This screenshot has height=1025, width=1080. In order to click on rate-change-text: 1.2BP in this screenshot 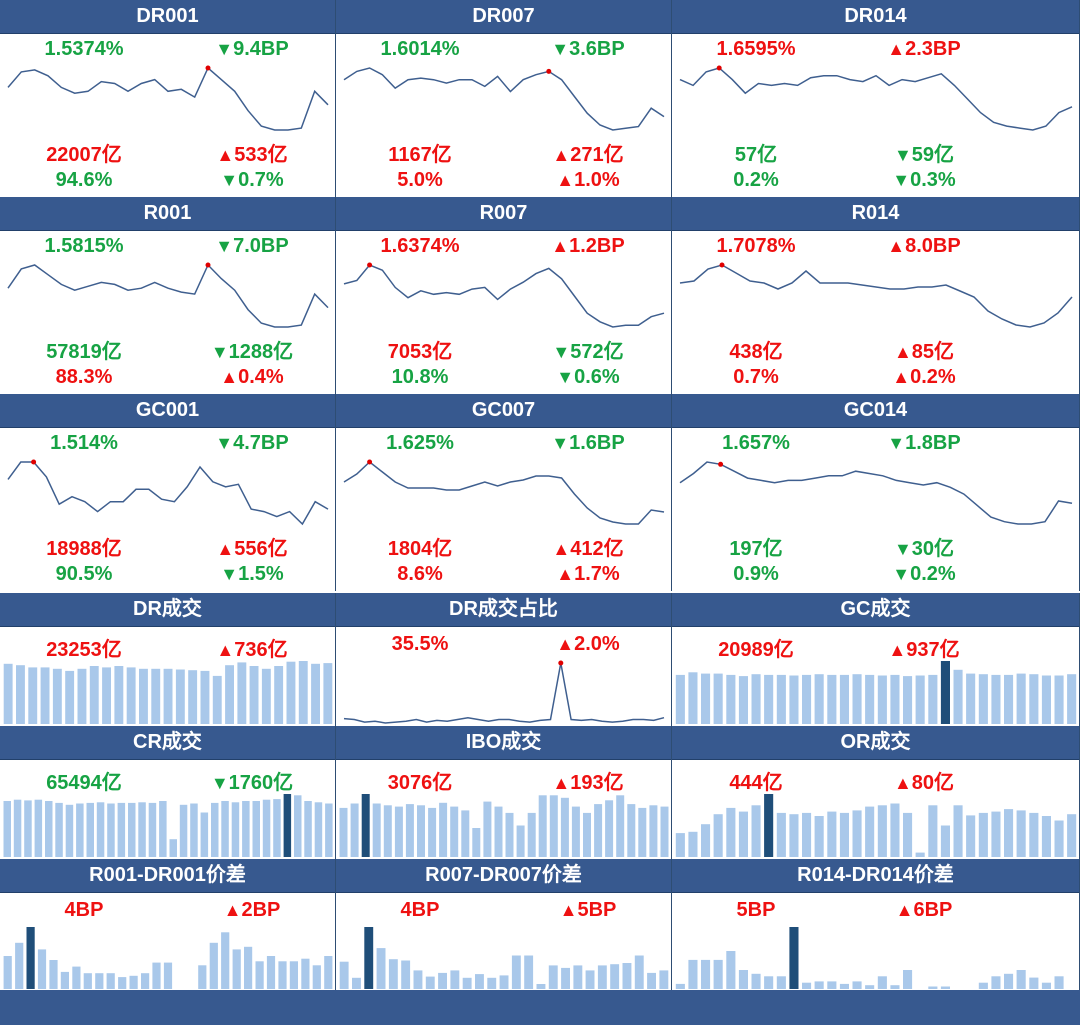, I will do `click(597, 246)`.